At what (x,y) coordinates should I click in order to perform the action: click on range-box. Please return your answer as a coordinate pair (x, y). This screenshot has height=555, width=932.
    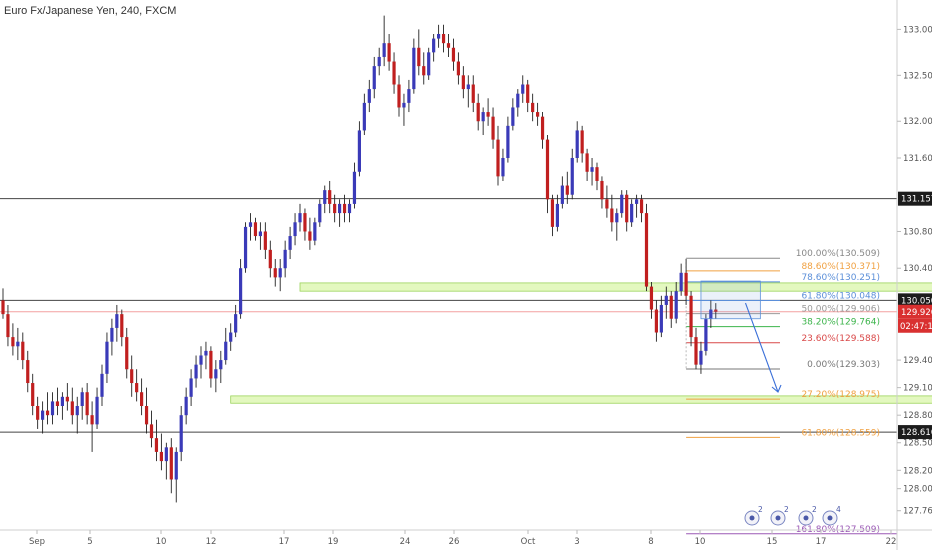
    Looking at the image, I should click on (730, 300).